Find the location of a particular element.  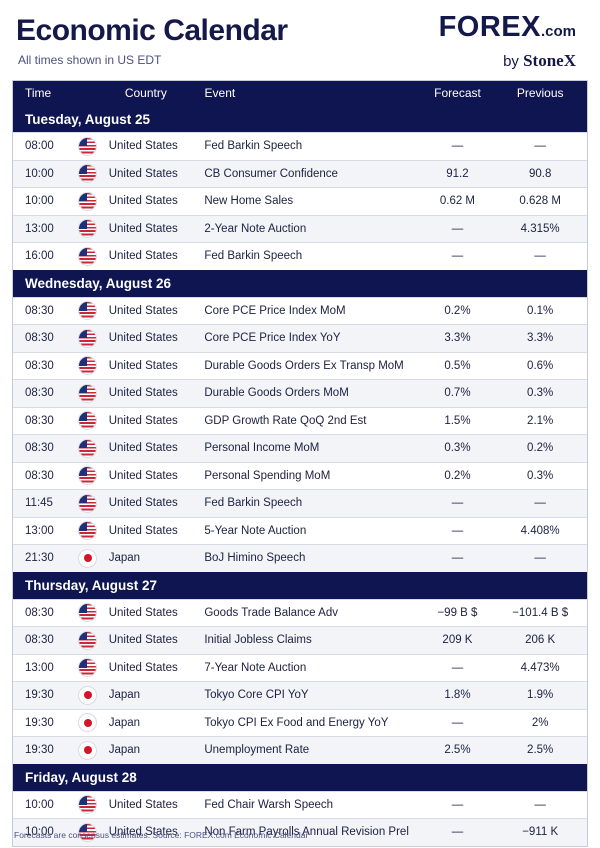

forecast-value: 0.7% is located at coordinates (457, 393).